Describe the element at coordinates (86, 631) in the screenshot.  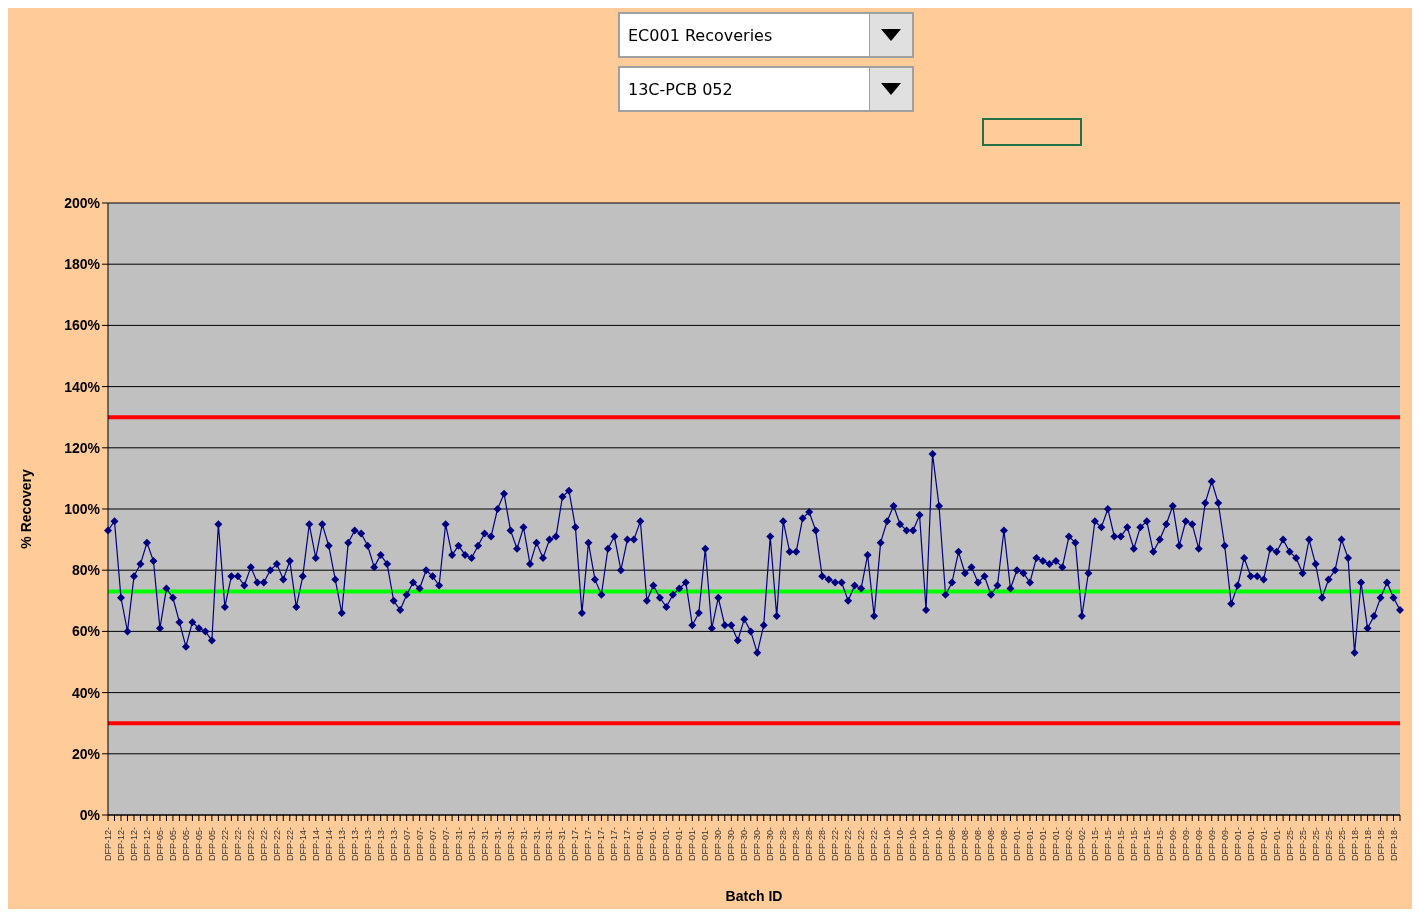
I see `y-tick-label: 60%` at that location.